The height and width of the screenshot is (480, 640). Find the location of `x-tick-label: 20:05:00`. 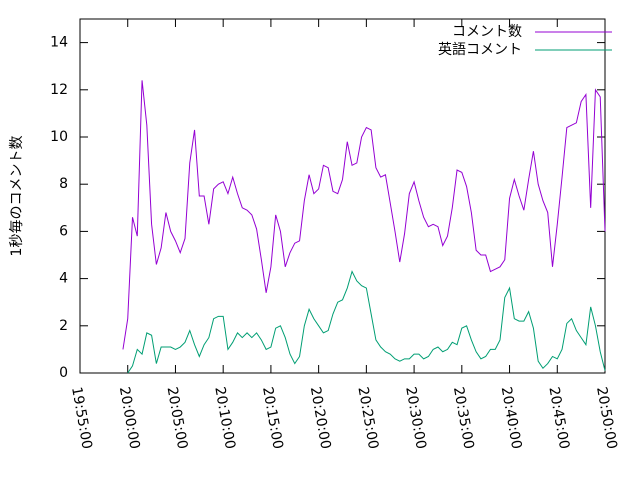

x-tick-label: 20:05:00 is located at coordinates (177, 418).